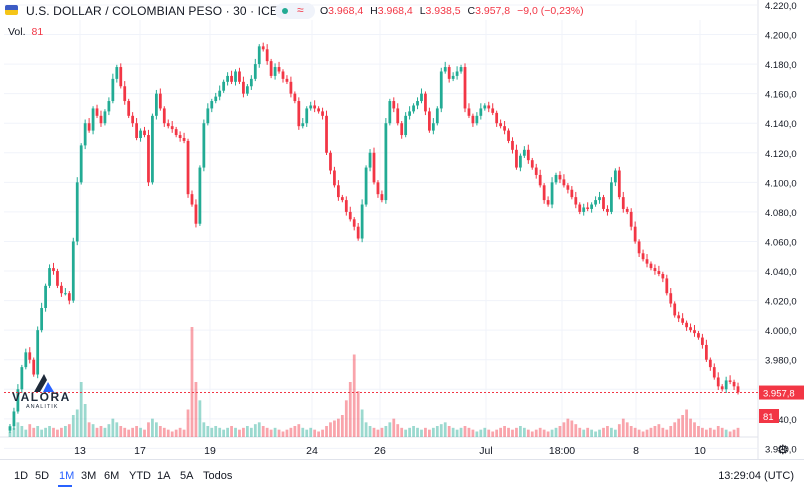 This screenshot has height=489, width=804. Describe the element at coordinates (187, 476) in the screenshot. I see `range-5a: 5A` at that location.